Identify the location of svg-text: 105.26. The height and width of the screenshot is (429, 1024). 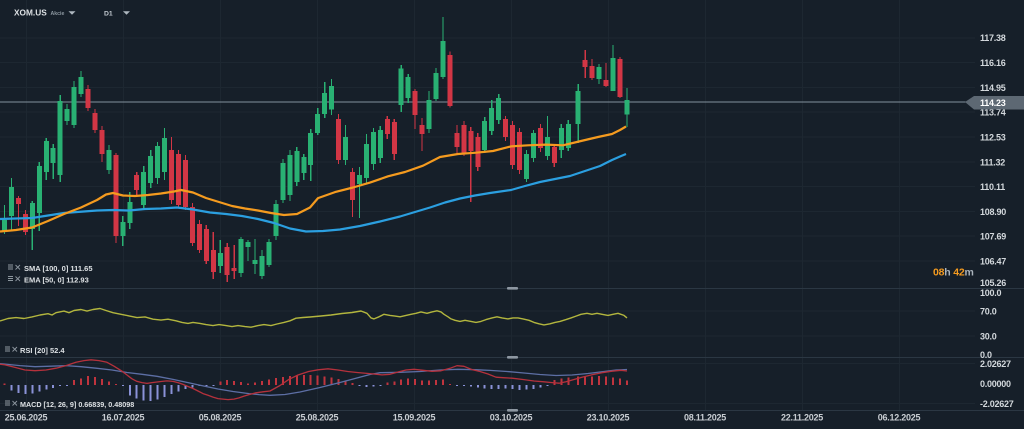
(993, 283).